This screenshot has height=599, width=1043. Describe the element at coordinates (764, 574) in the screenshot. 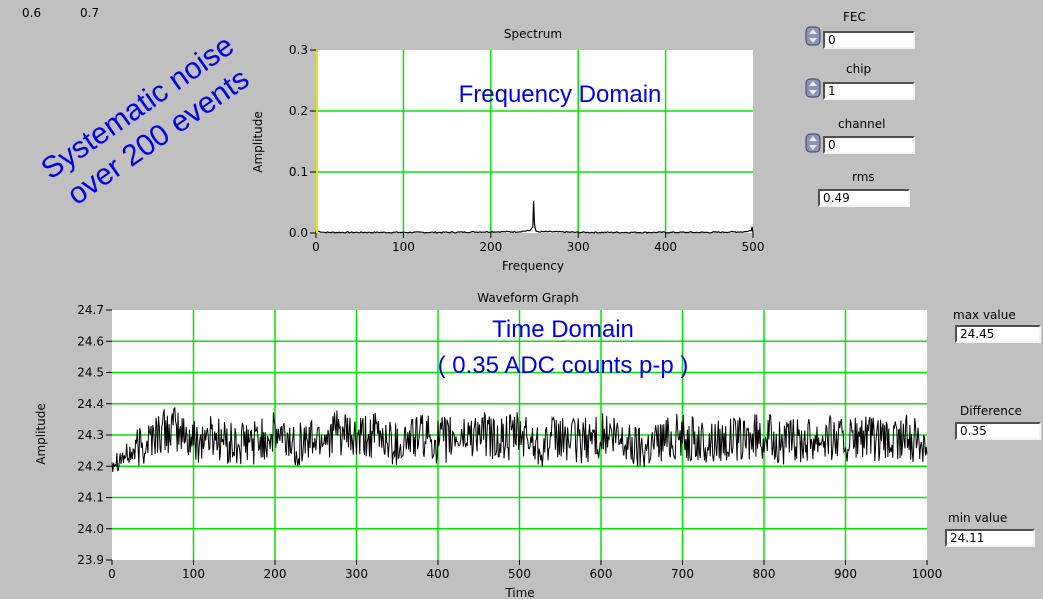

I see `waveform-xtick-label: 800` at that location.